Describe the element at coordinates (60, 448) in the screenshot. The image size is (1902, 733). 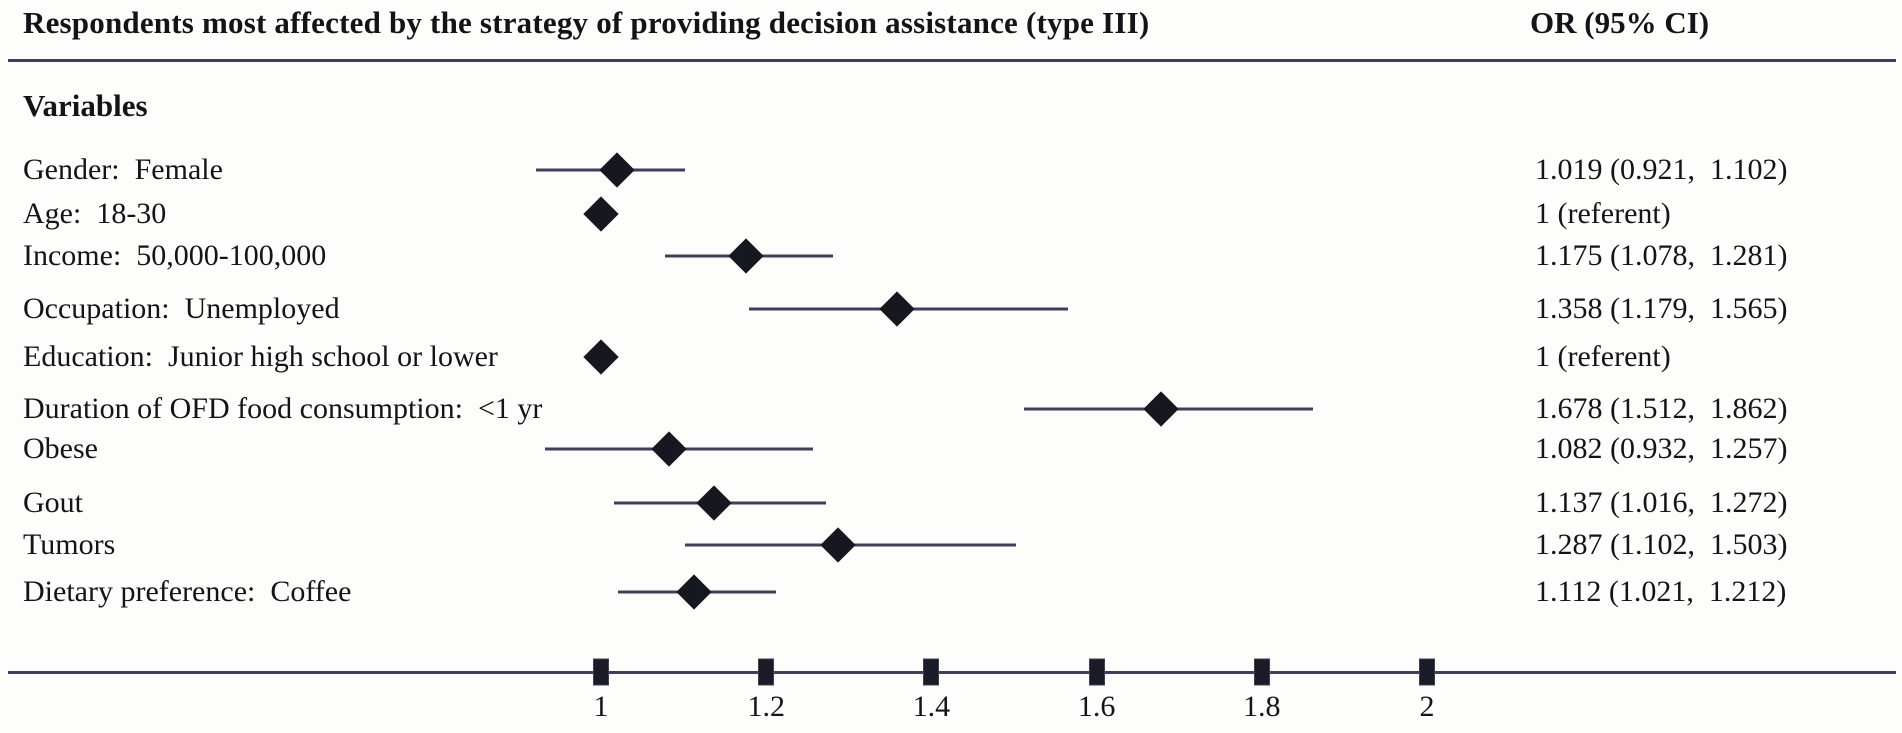
I see `row-label: Obese` at that location.